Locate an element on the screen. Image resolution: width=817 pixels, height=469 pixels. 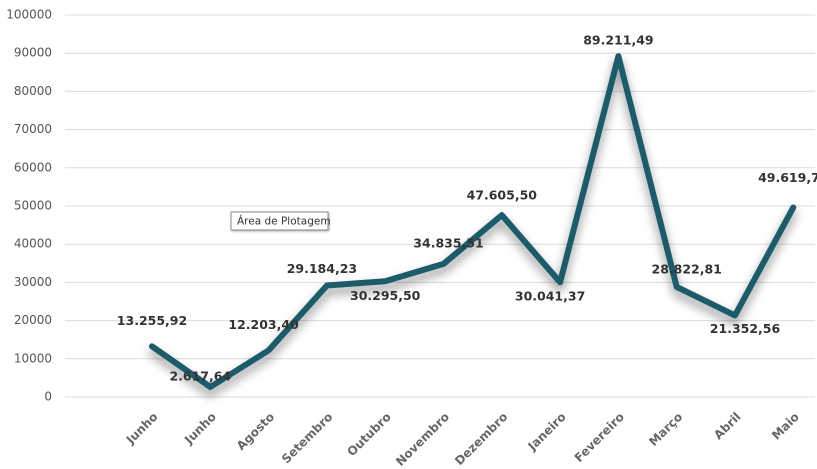
x-tick-label: Agosto is located at coordinates (255, 431).